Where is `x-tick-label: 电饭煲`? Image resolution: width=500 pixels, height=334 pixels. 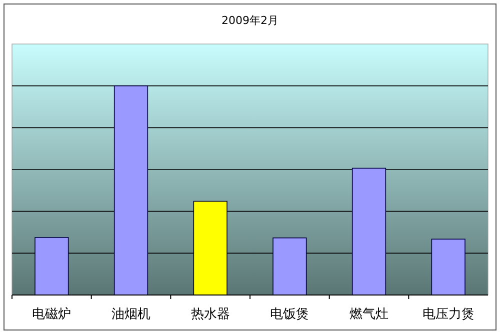 x-tick-label: 电饭煲 is located at coordinates (290, 314).